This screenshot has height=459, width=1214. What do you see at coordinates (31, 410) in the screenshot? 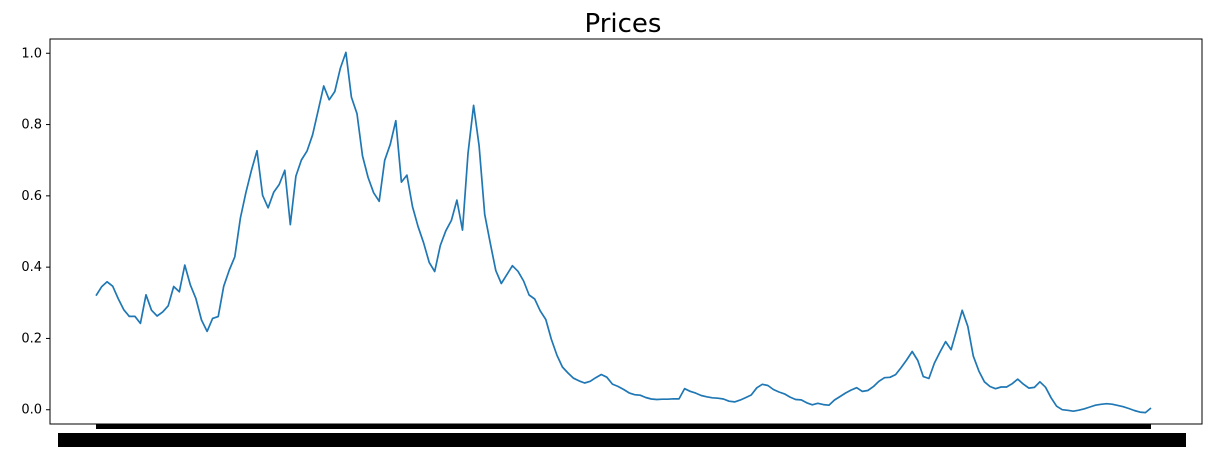
I see `y-tick-label: 0.0` at bounding box center [31, 410].